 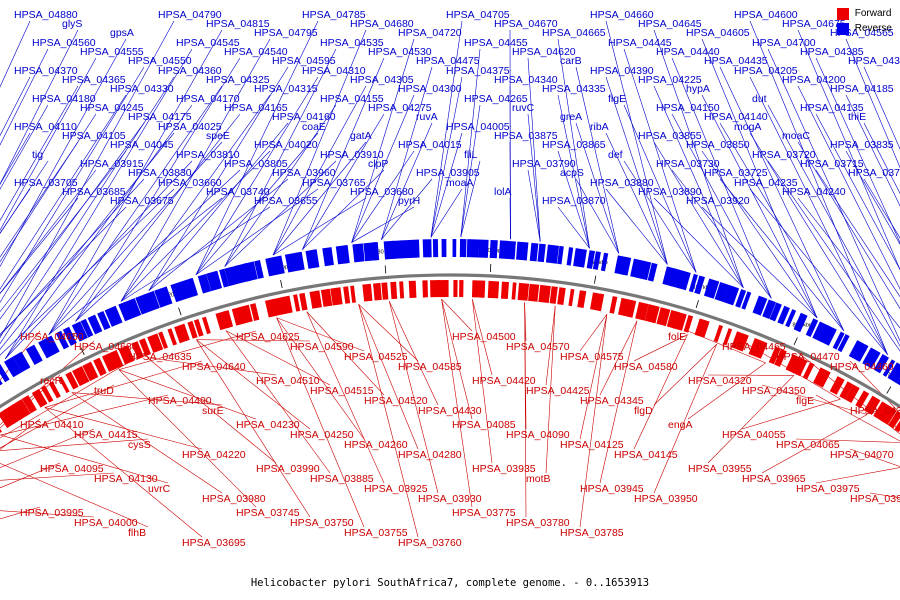 I want to click on reverse-gene-label: def, so click(x=615, y=155).